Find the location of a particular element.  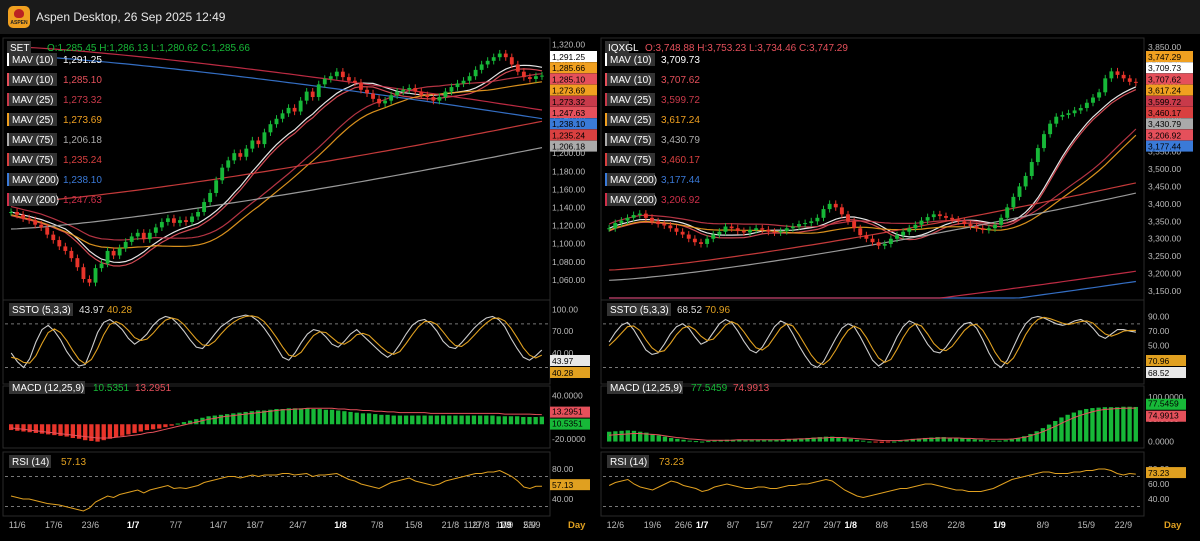

ma-legend-value: 1,273.69 is located at coordinates (82, 120).